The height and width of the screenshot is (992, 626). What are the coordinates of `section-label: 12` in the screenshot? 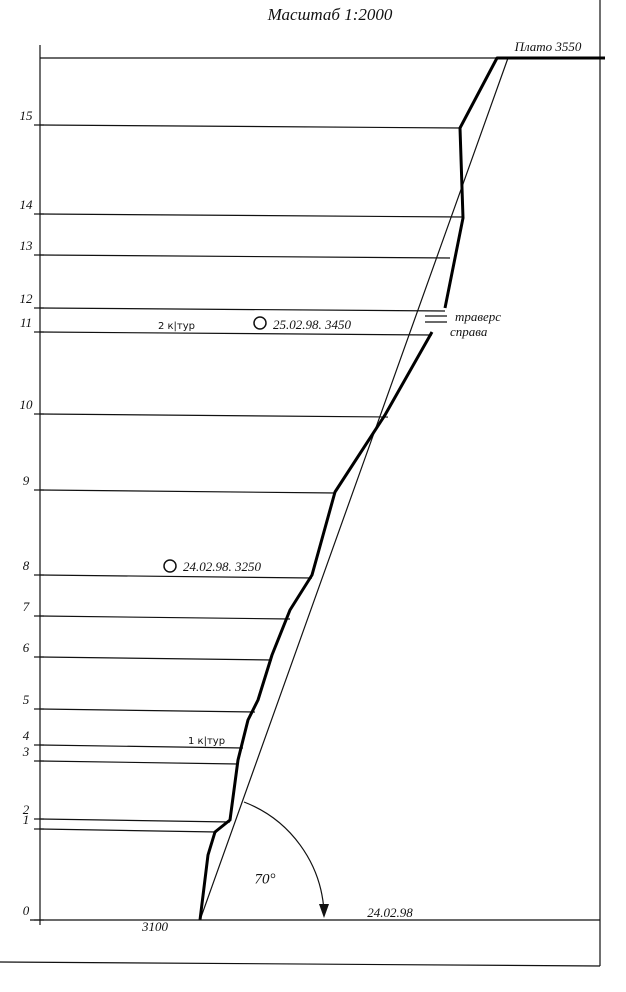 It's located at (27, 298).